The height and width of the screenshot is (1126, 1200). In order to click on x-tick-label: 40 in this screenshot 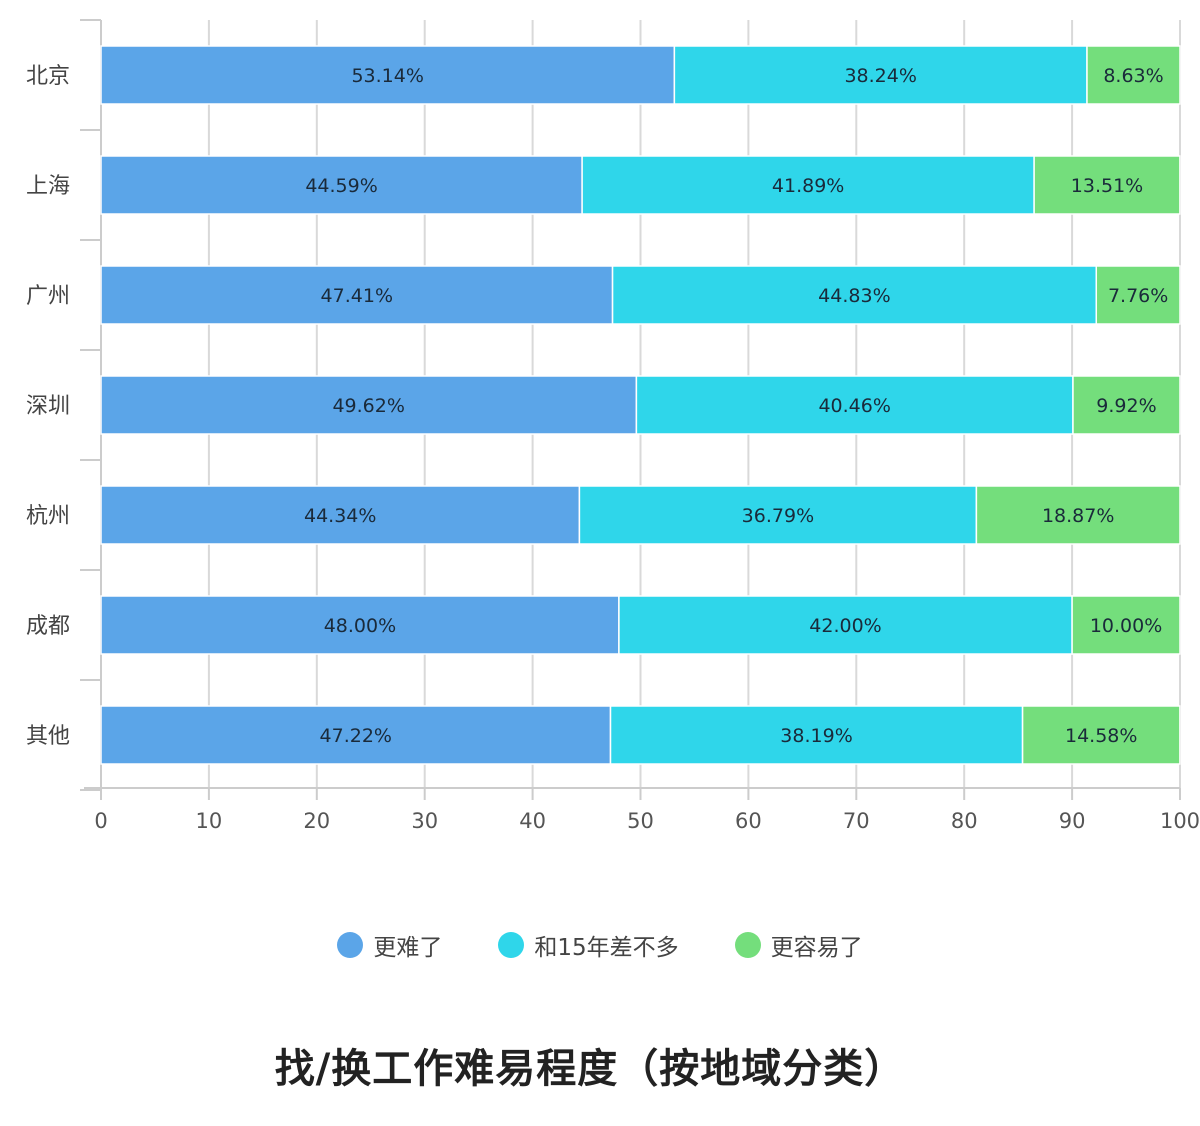, I will do `click(532, 821)`.